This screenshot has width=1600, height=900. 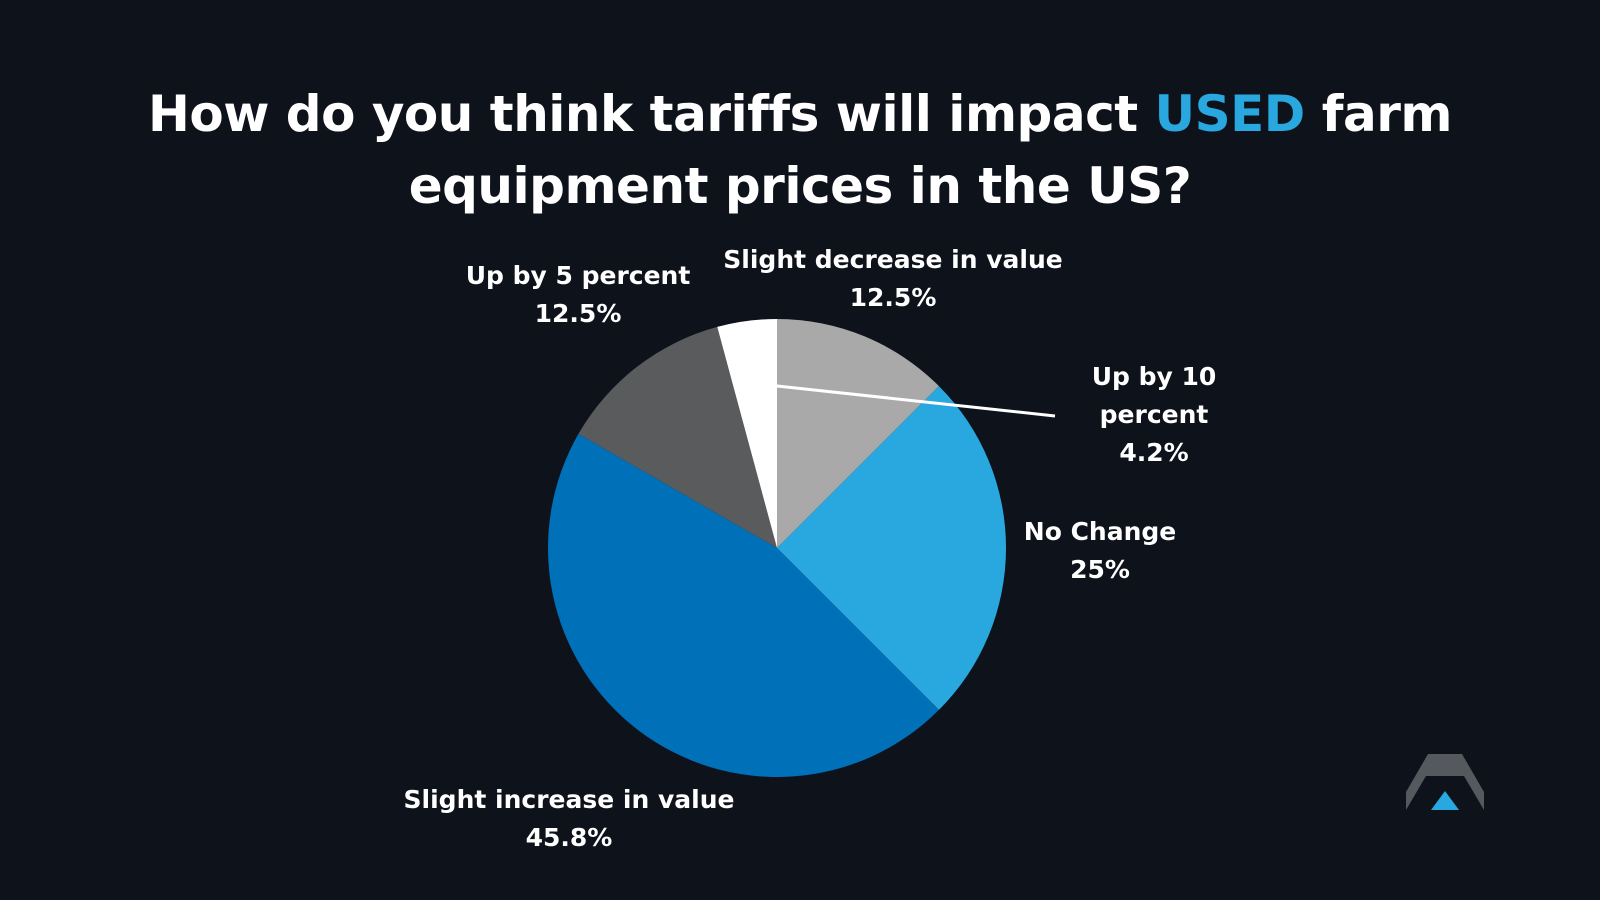 I want to click on label-up-5-value: 12.5%, so click(x=578, y=313).